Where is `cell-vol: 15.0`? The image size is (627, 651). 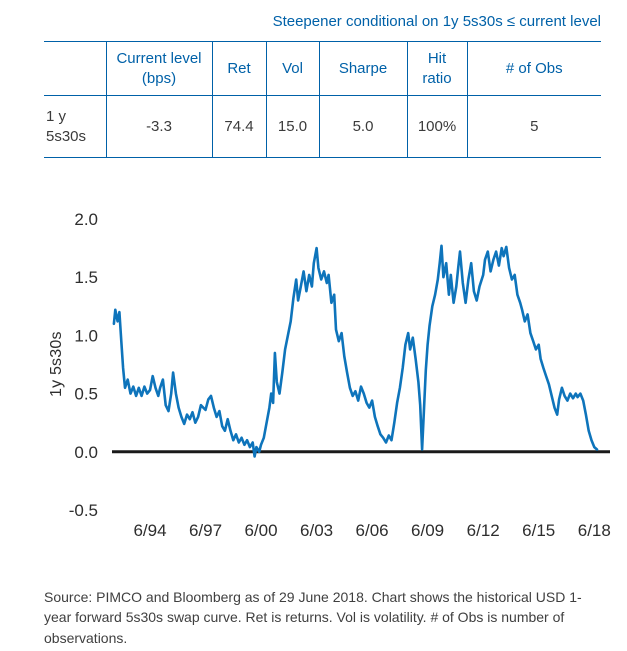 cell-vol: 15.0 is located at coordinates (292, 126).